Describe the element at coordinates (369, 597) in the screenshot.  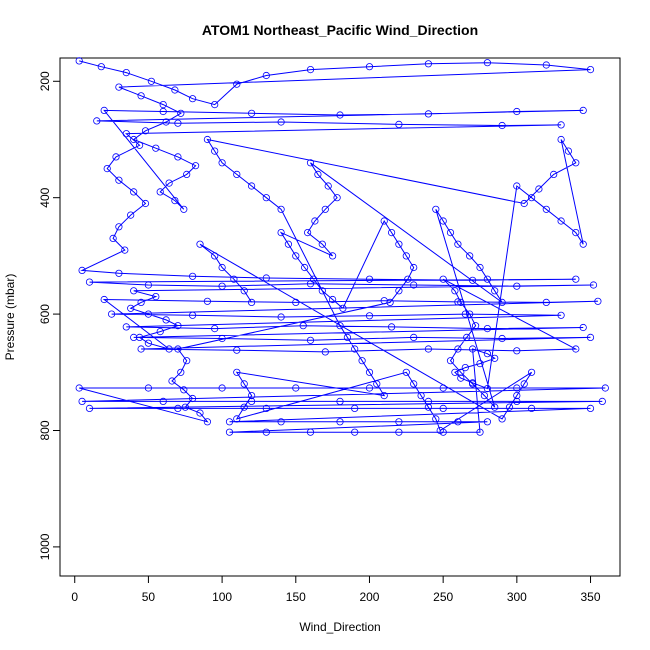
I see `x-tick-label: 200` at that location.